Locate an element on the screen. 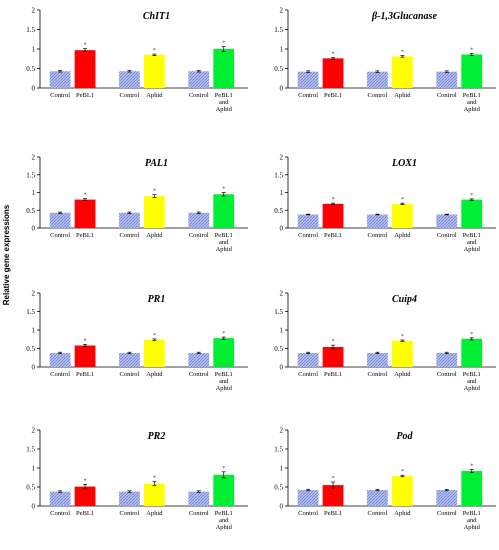 The image size is (499, 550). panel-title: LOX1 is located at coordinates (404, 163).